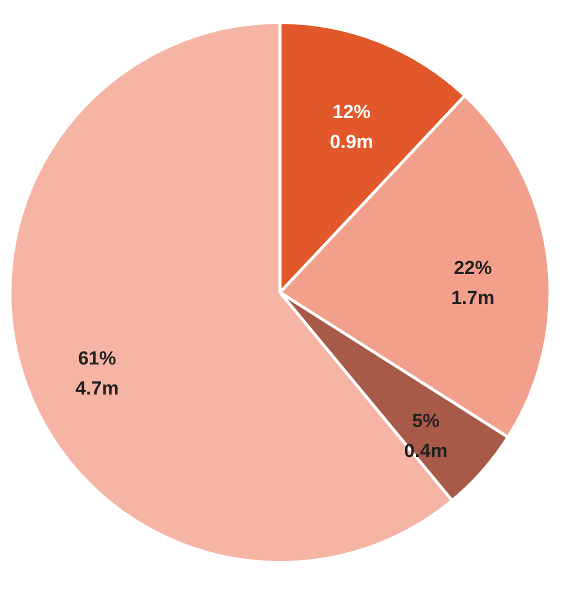  What do you see at coordinates (473, 284) in the screenshot?
I see `data-label: 22% 1.7m` at bounding box center [473, 284].